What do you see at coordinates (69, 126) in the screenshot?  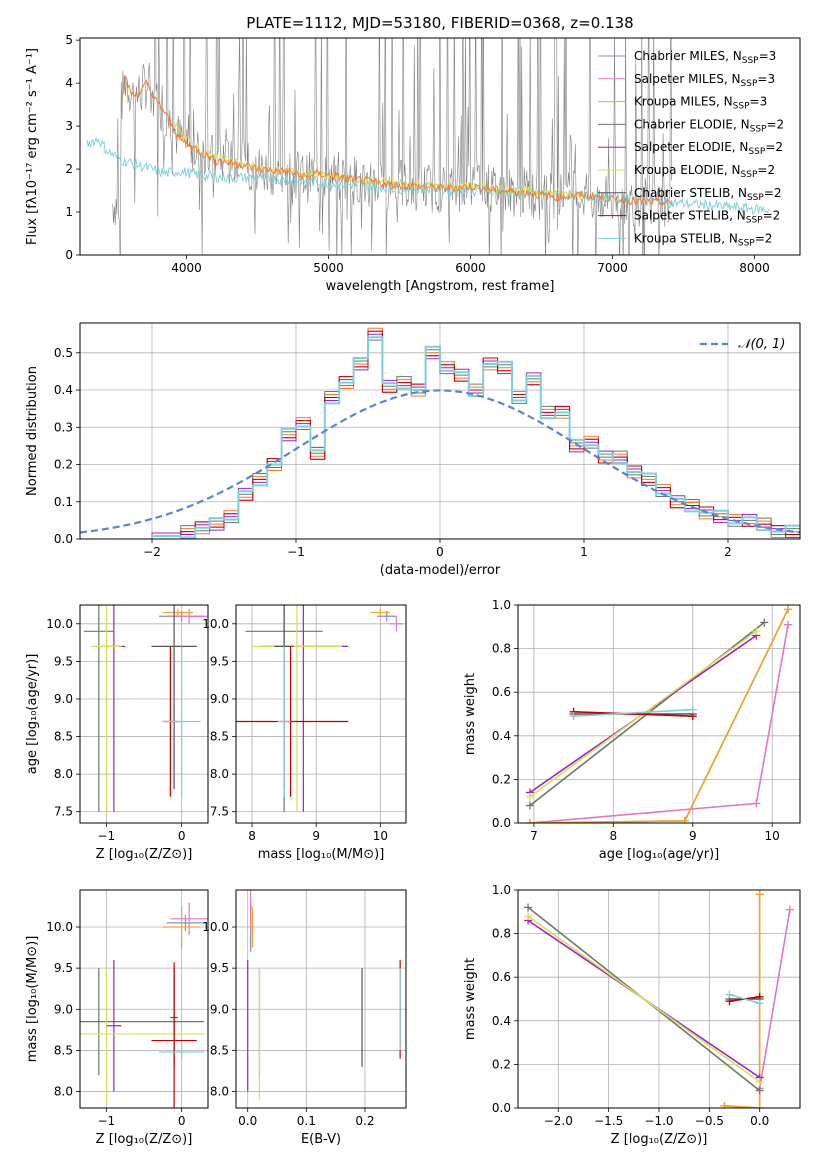 I see `y-tick-label: 3` at bounding box center [69, 126].